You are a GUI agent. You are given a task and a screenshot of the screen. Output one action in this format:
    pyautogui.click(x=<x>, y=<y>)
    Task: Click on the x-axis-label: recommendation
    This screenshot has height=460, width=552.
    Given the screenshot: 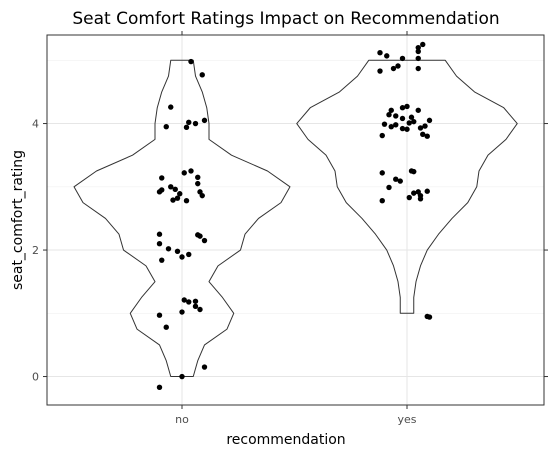 What is the action you would take?
    pyautogui.click(x=285, y=440)
    